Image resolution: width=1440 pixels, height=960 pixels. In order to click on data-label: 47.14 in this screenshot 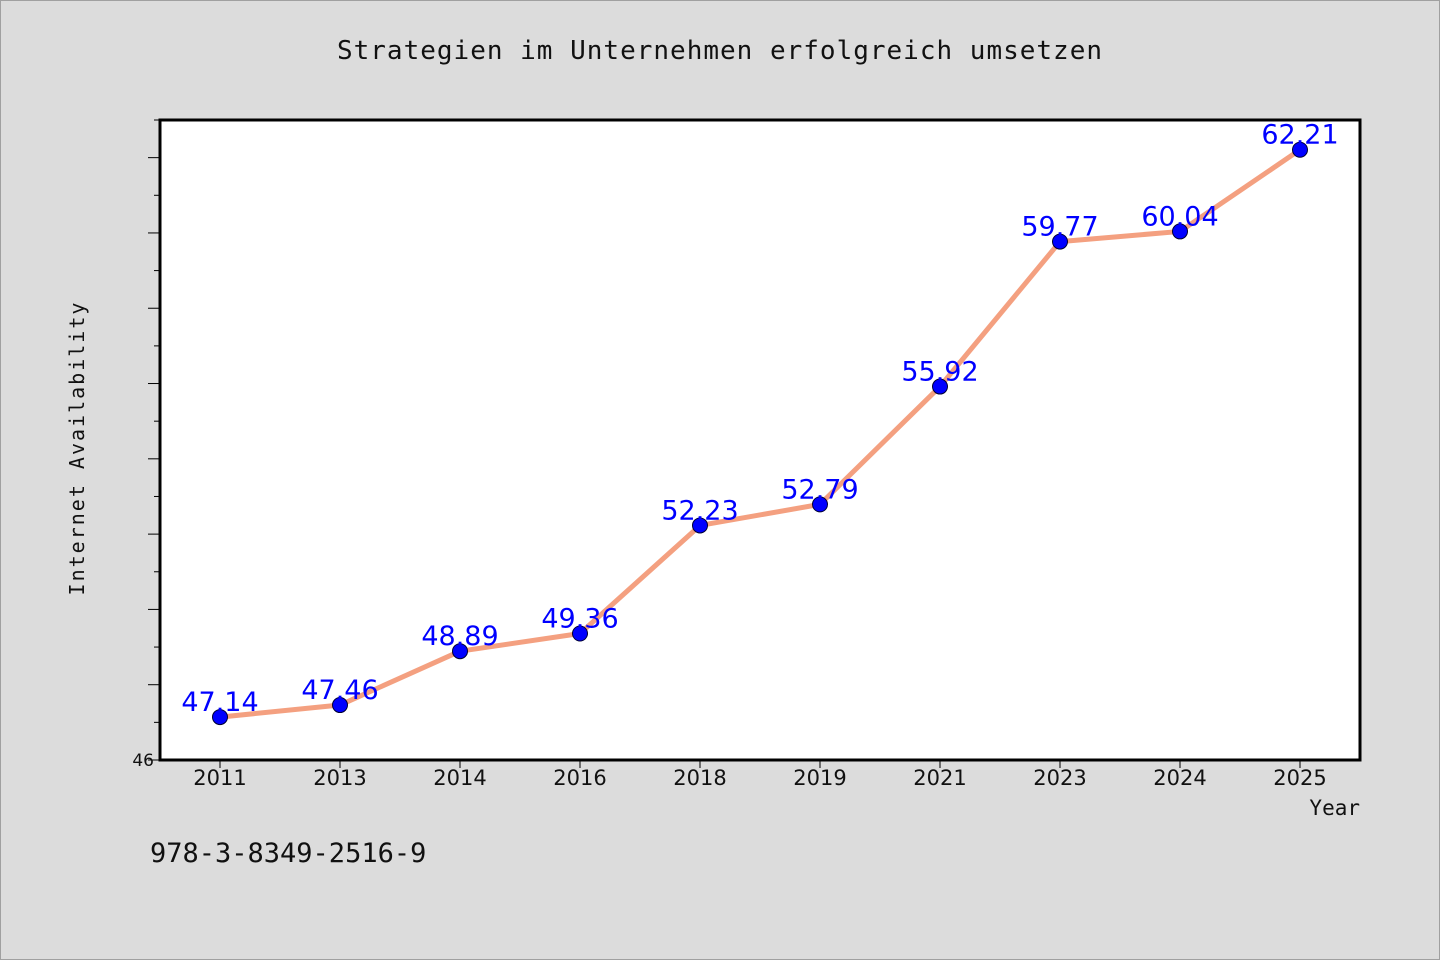, I will do `click(219, 702)`.